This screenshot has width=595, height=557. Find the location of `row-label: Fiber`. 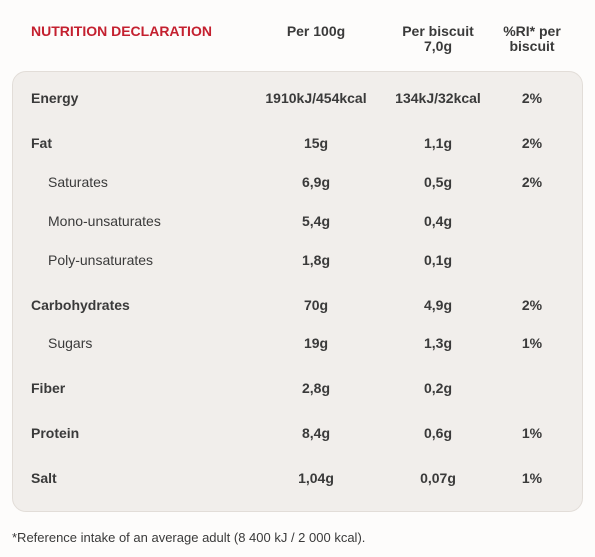

row-label: Fiber is located at coordinates (48, 388).